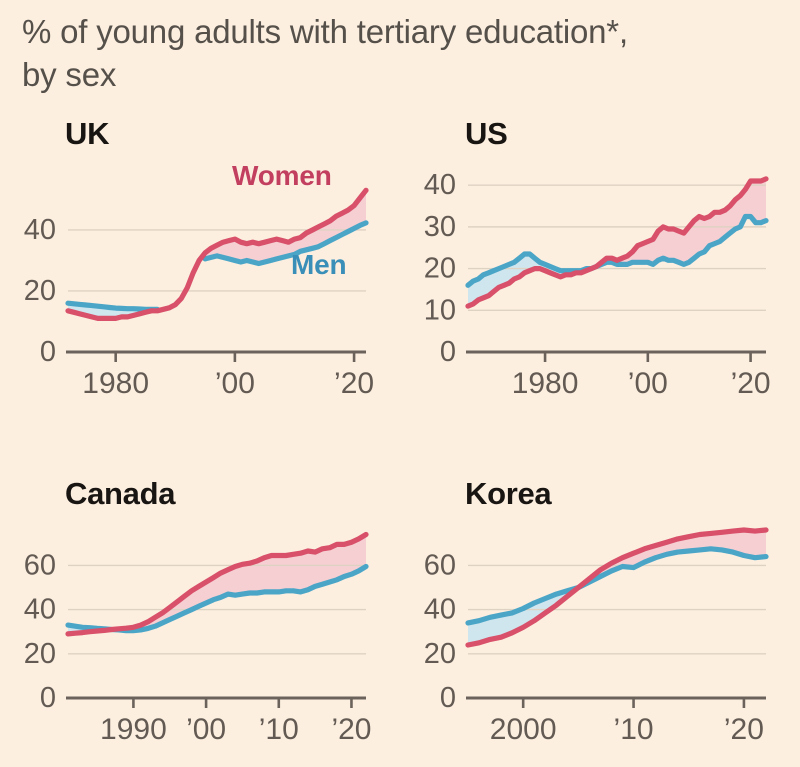 This screenshot has height=767, width=800. Describe the element at coordinates (596, 636) in the screenshot. I see `korea-line-chart: 0 20 40 60 2000 ’10 ’20` at that location.